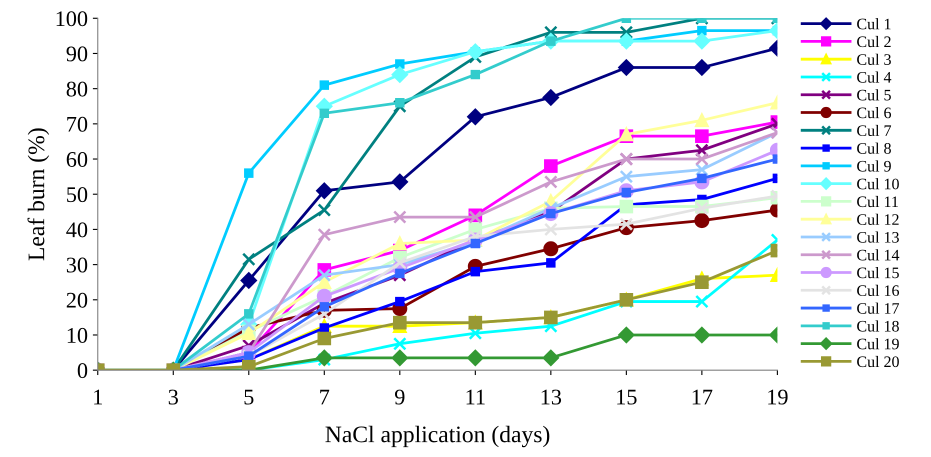 This screenshot has width=931, height=457. What do you see at coordinates (627, 397) in the screenshot?
I see `x-tick-label: 15` at bounding box center [627, 397].